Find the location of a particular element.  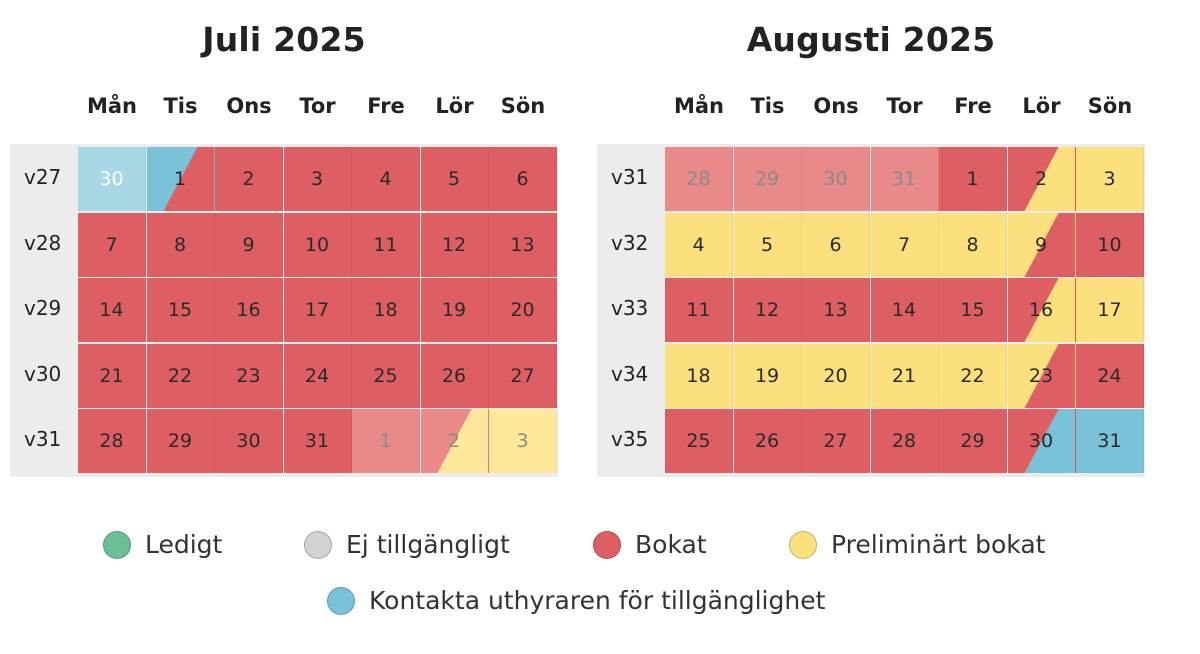

day-number: 13 is located at coordinates (522, 244).